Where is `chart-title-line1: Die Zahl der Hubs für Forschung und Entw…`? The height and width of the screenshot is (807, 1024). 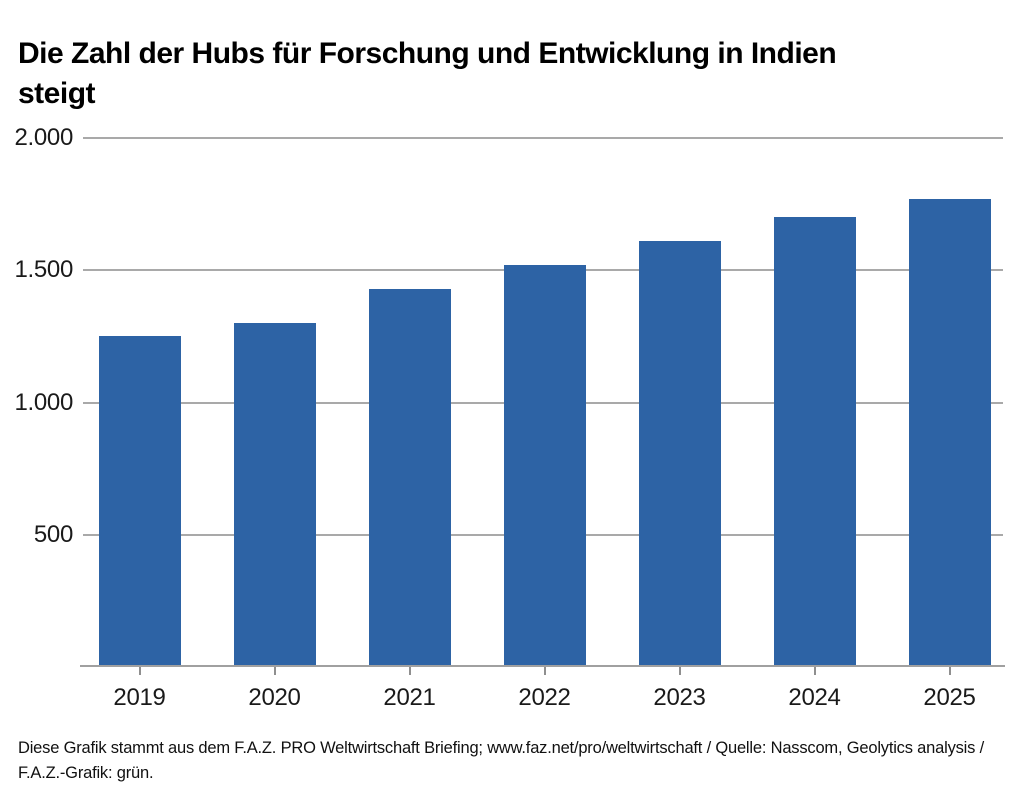
chart-title-line1: Die Zahl der Hubs für Forschung und Entw… is located at coordinates (427, 54).